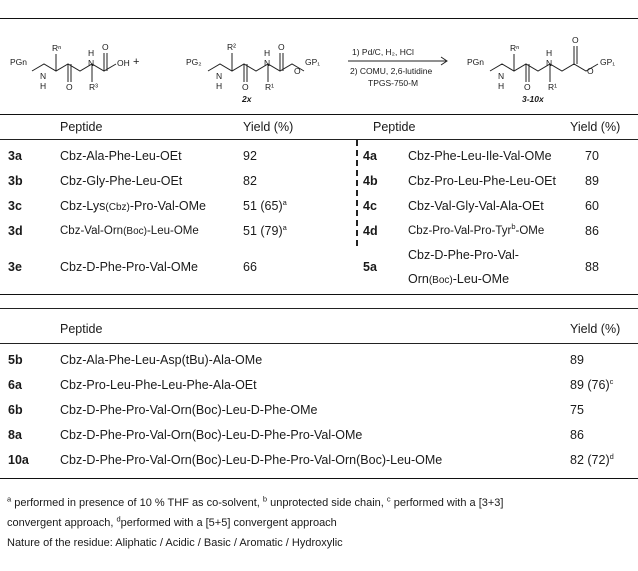  Describe the element at coordinates (69, 87) in the screenshot. I see `reactant1-o1: O` at that location.